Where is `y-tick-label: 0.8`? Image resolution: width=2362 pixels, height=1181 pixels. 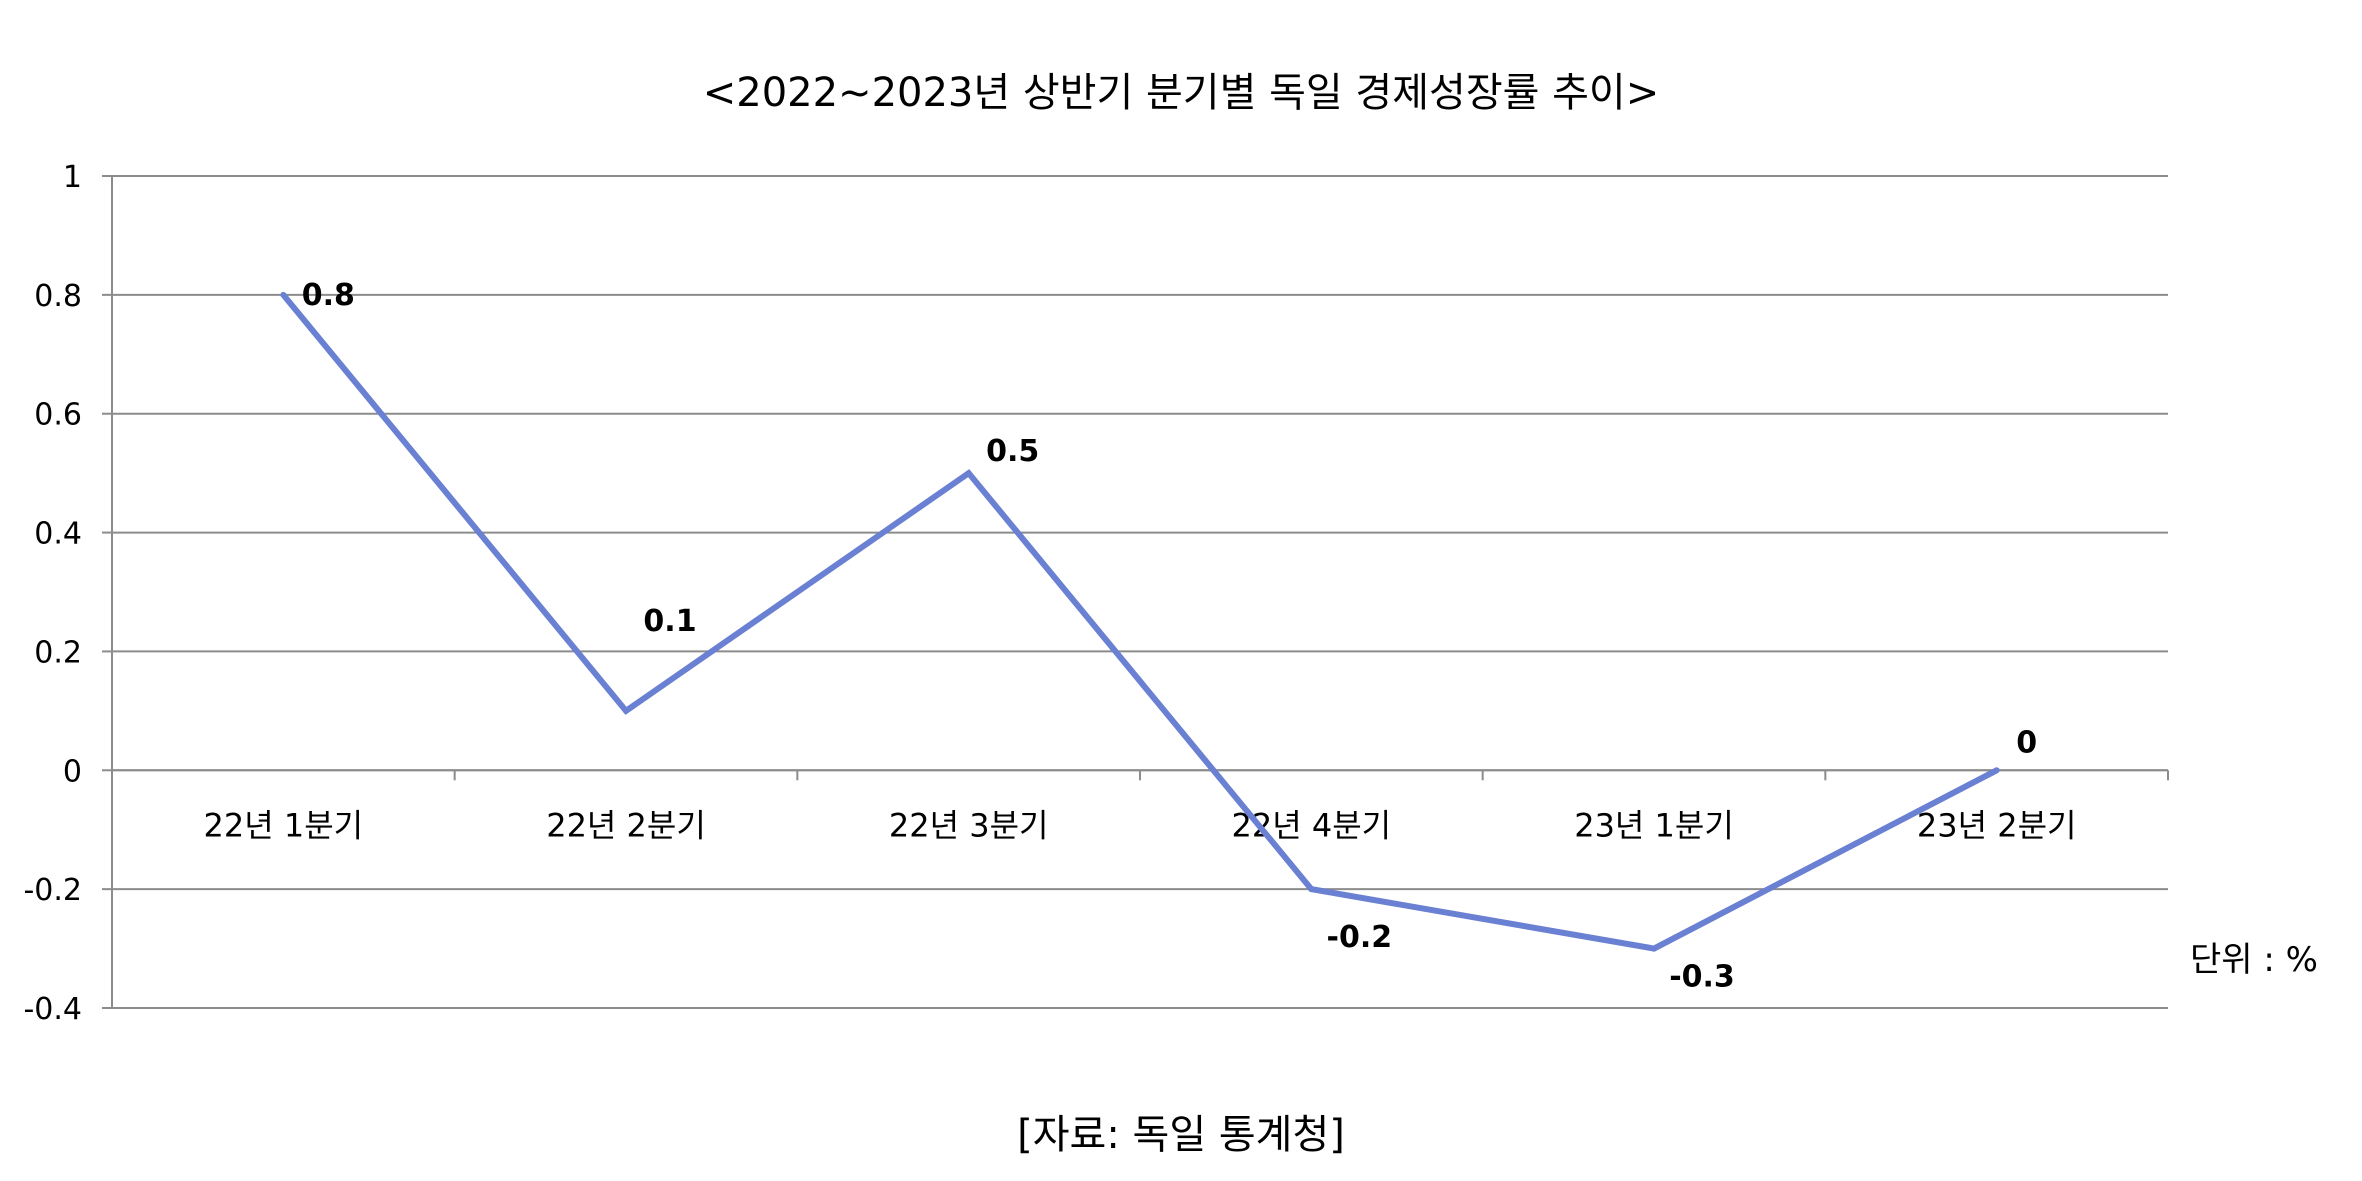 y-tick-label: 0.8 is located at coordinates (58, 296).